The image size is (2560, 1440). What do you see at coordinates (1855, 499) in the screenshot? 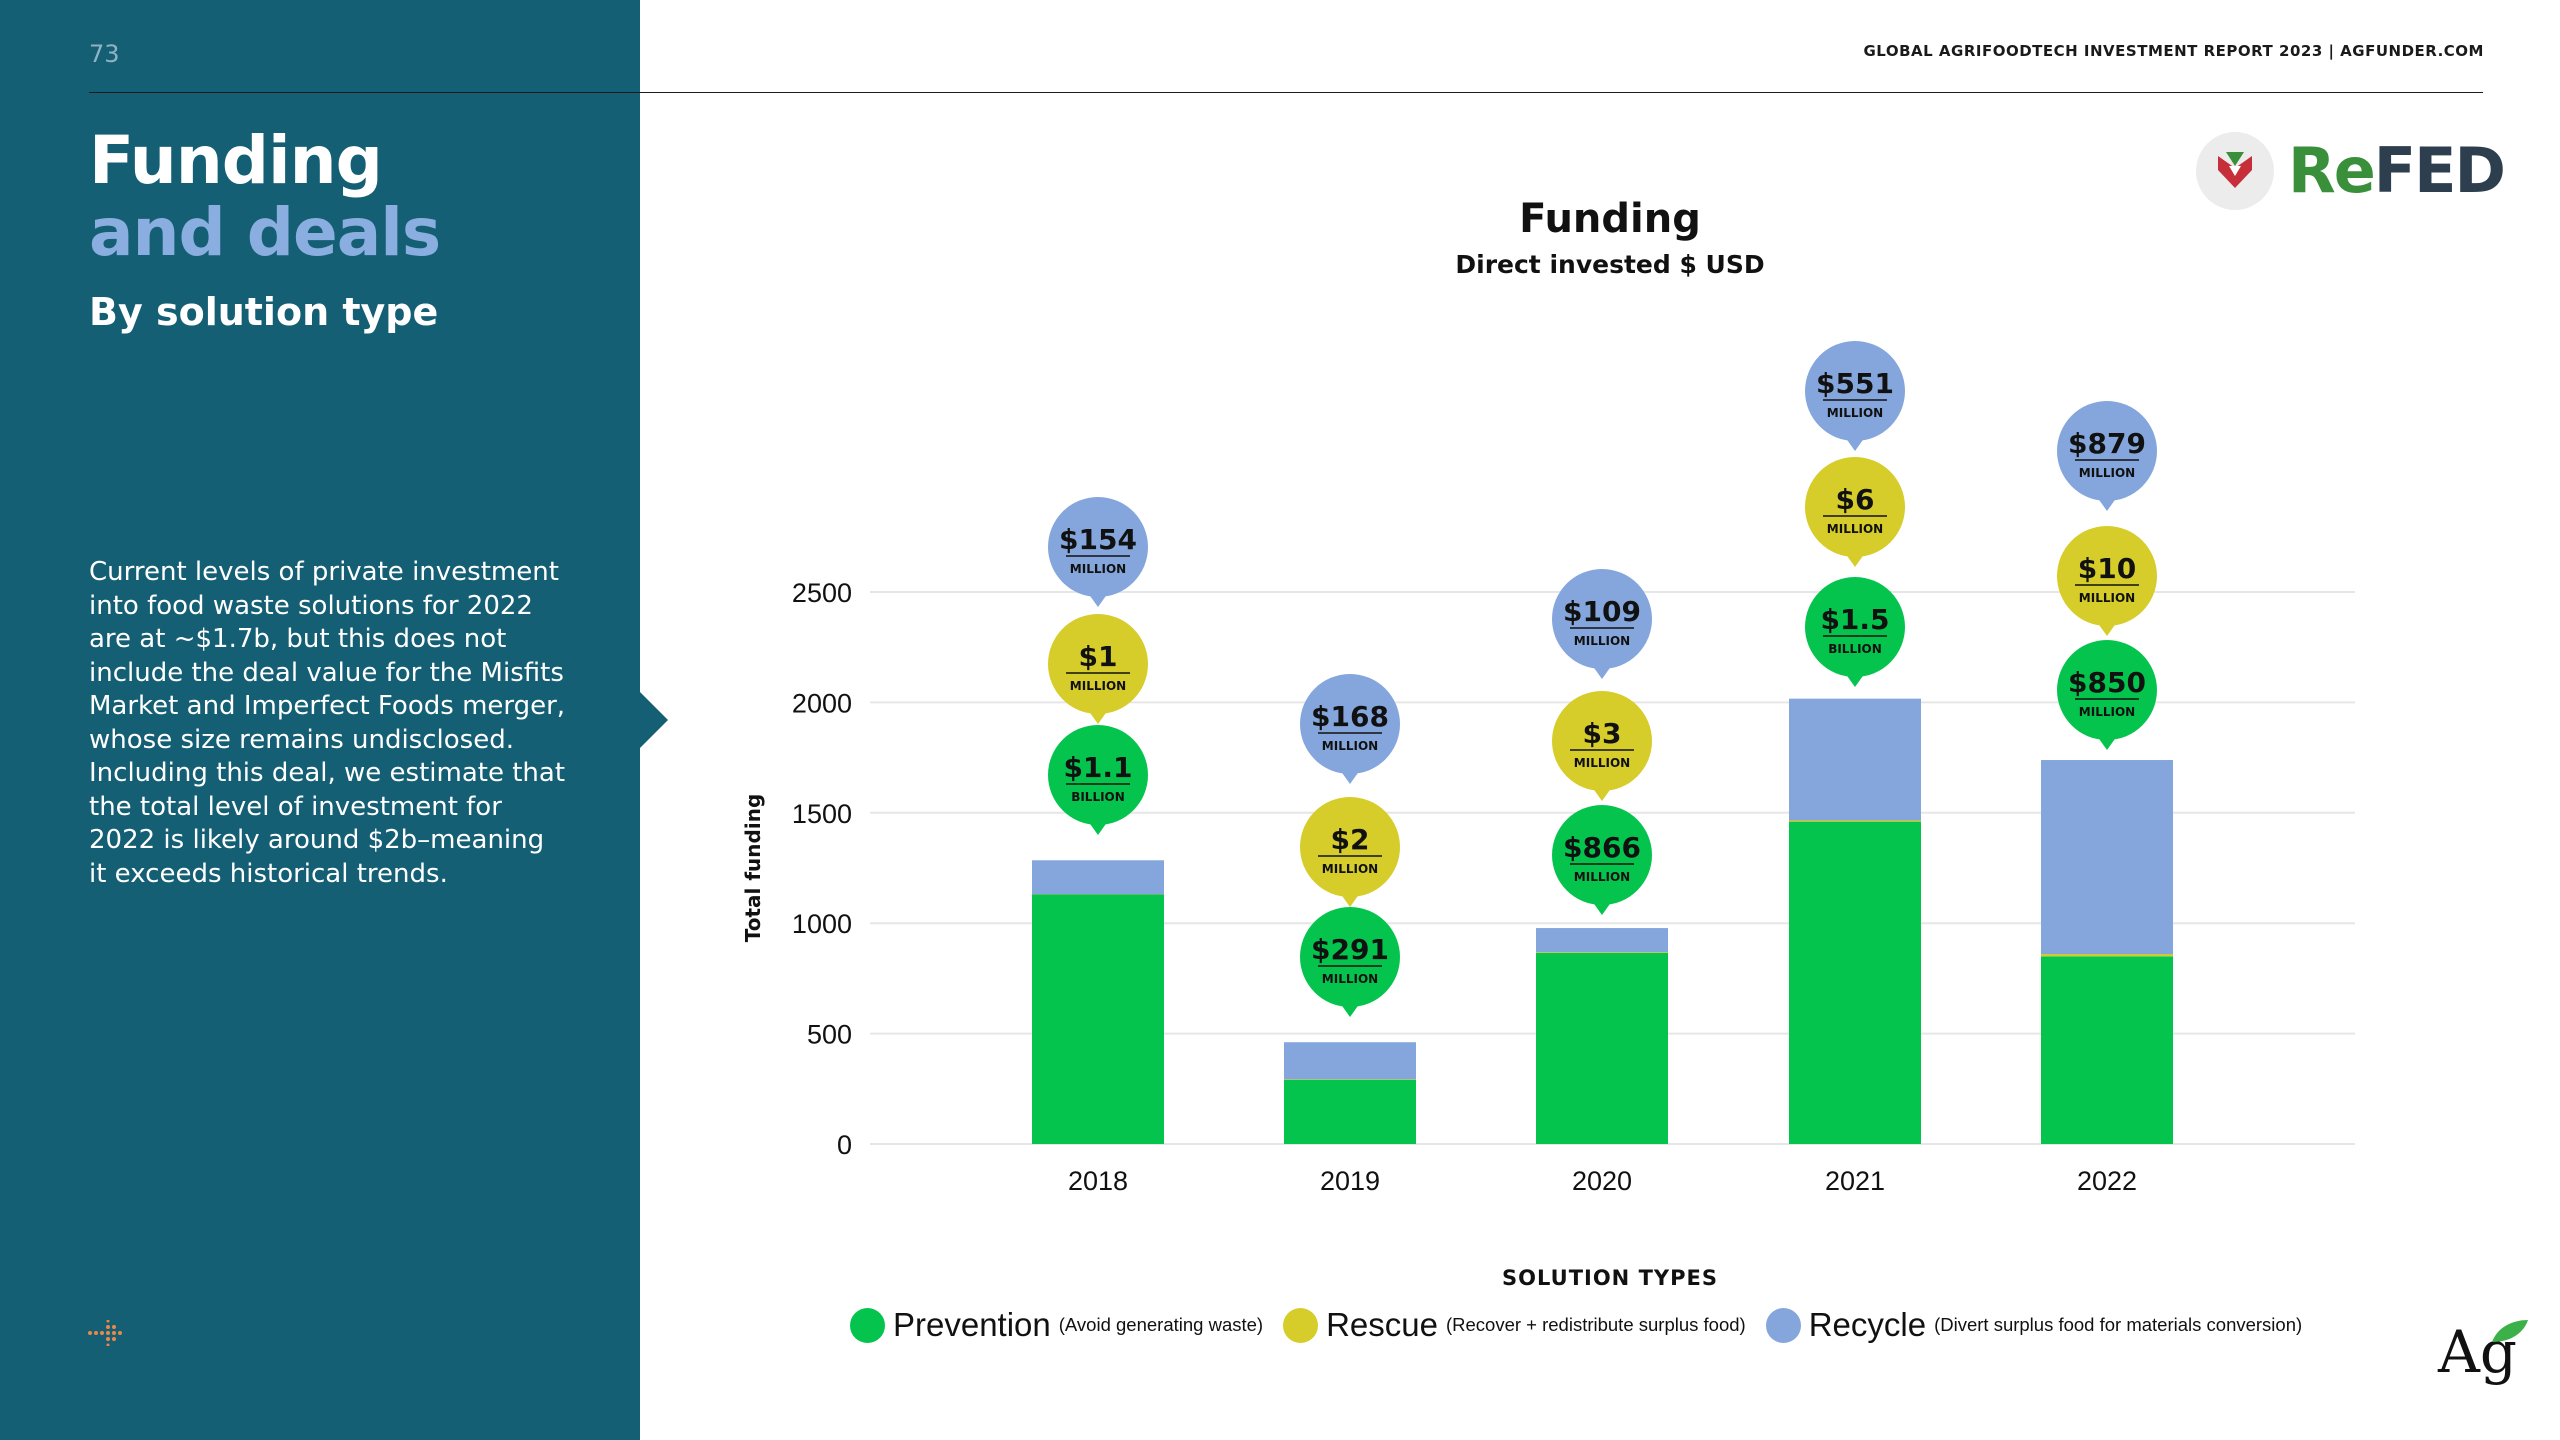
I see `bubble-value-label: $6` at bounding box center [1855, 499].